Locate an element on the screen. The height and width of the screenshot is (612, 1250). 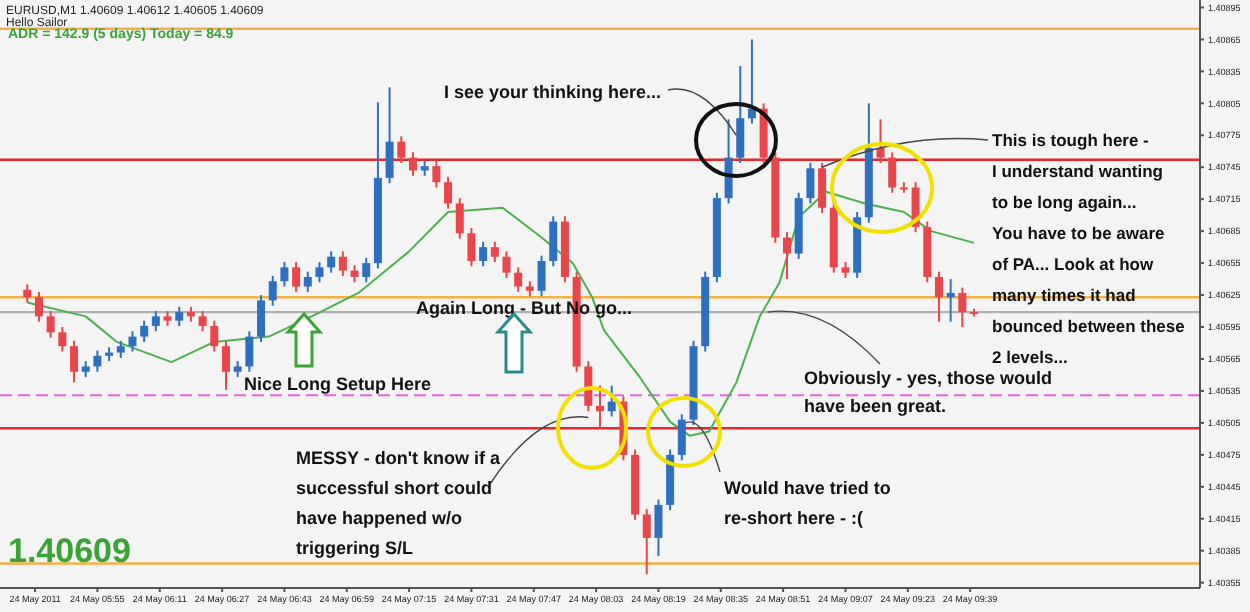
annotation: Would have tried to re-short here - :( is located at coordinates (808, 503).